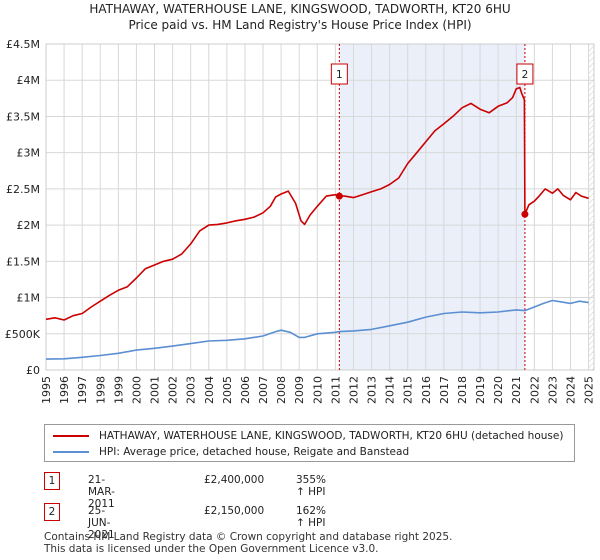 Image resolution: width=600 pixels, height=560 pixels. Describe the element at coordinates (462, 390) in the screenshot. I see `x-tick-label: 2018` at that location.